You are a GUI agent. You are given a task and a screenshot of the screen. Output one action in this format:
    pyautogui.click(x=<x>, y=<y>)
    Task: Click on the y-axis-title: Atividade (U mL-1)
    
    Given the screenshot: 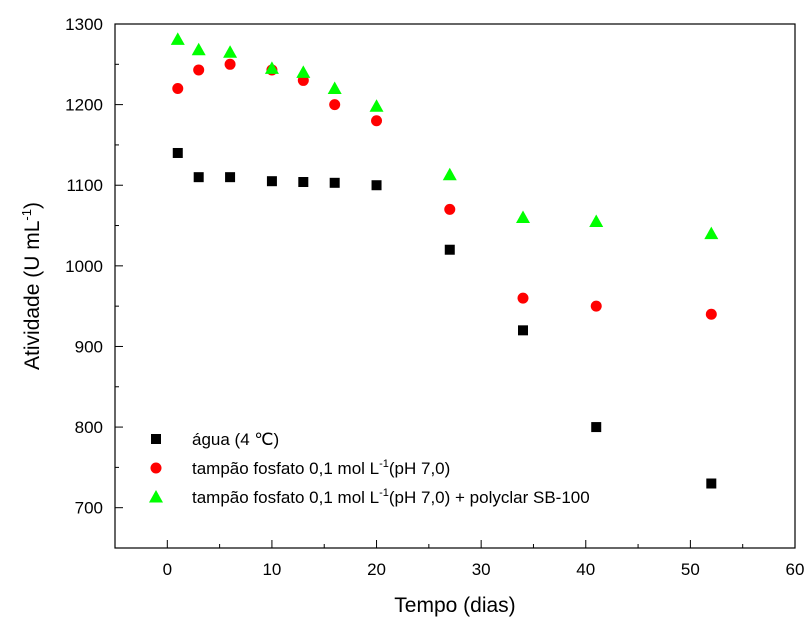 What is the action you would take?
    pyautogui.click(x=31, y=286)
    